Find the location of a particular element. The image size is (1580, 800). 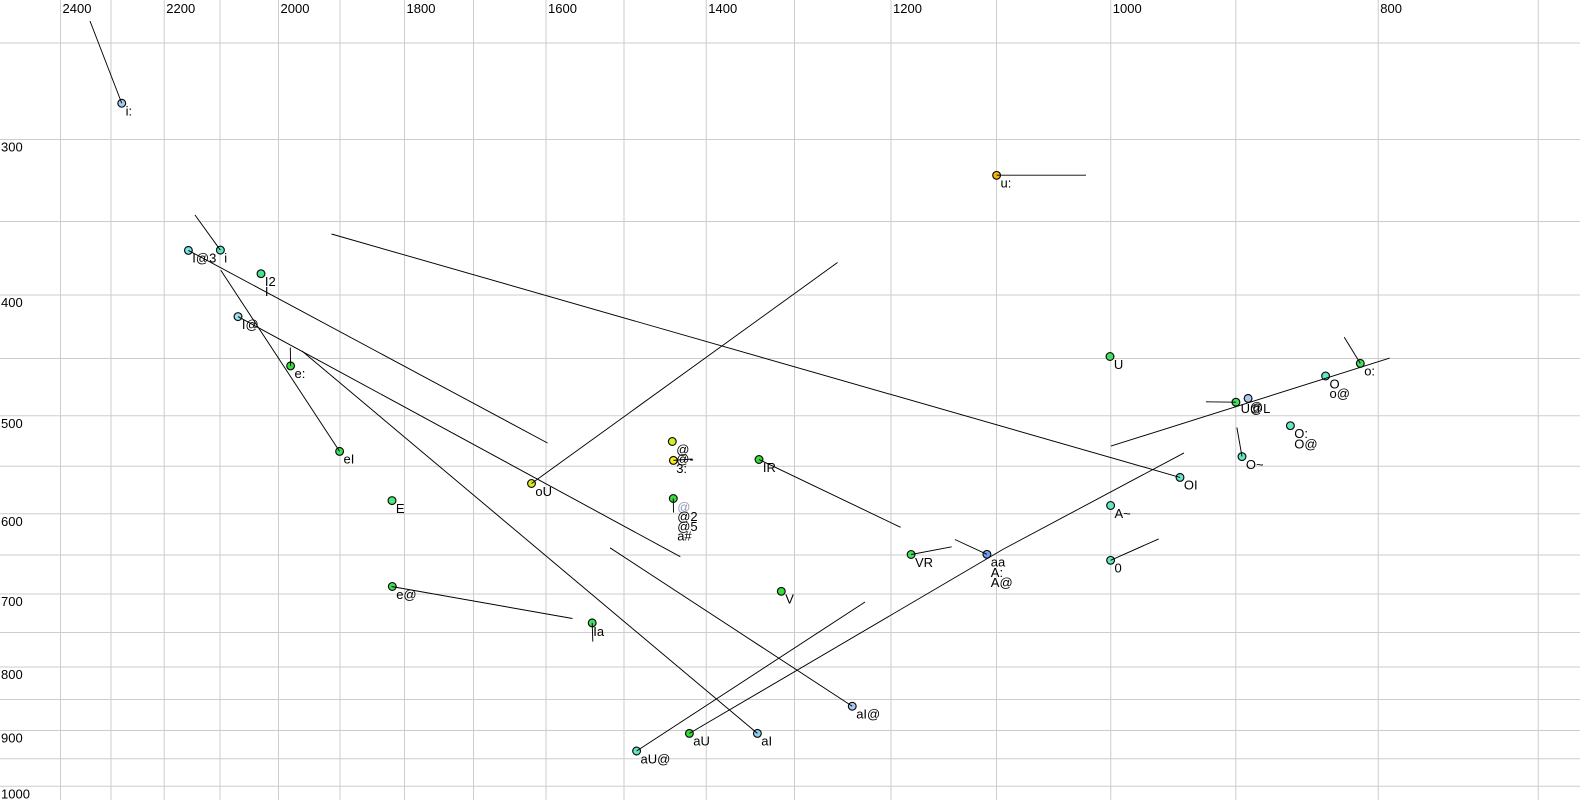

svg-text: U is located at coordinates (1118, 364).